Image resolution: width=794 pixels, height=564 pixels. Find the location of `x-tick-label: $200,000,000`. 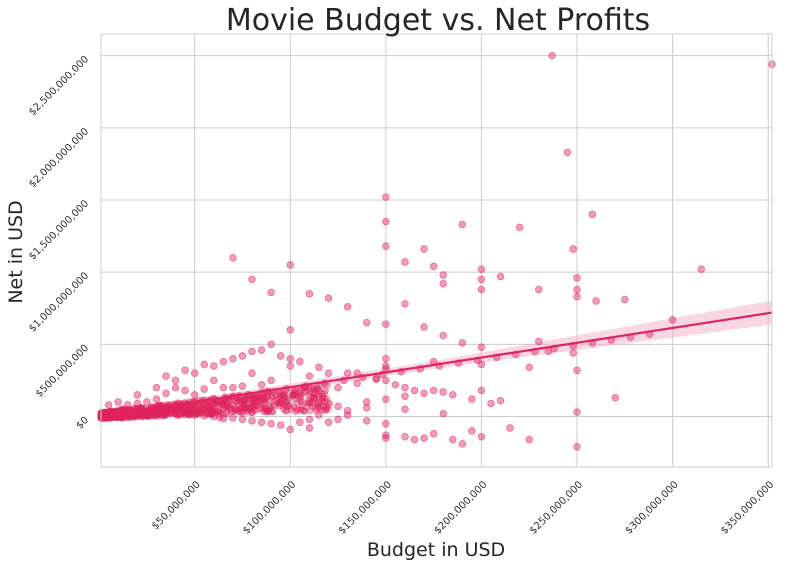

x-tick-label: $200,000,000 is located at coordinates (460, 507).